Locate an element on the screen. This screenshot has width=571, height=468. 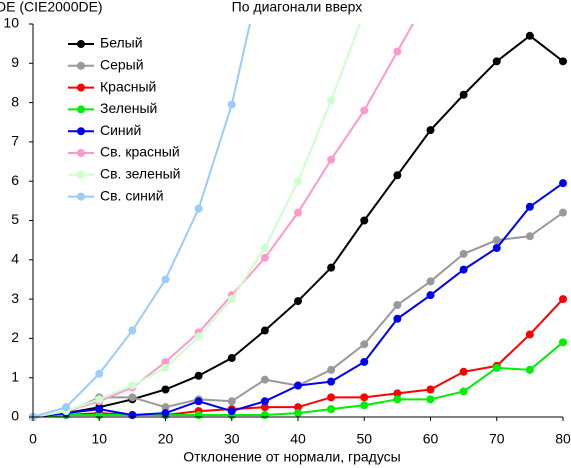
y-tick-label: 2 is located at coordinates (15, 337).